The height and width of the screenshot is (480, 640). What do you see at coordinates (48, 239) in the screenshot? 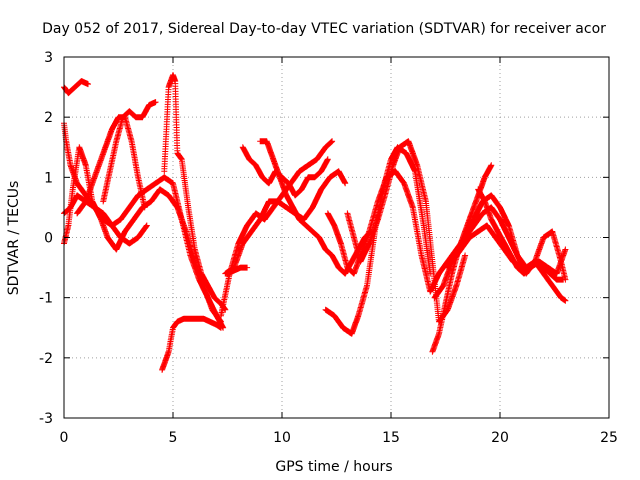
I see `y-tick-label: 0` at bounding box center [48, 239].